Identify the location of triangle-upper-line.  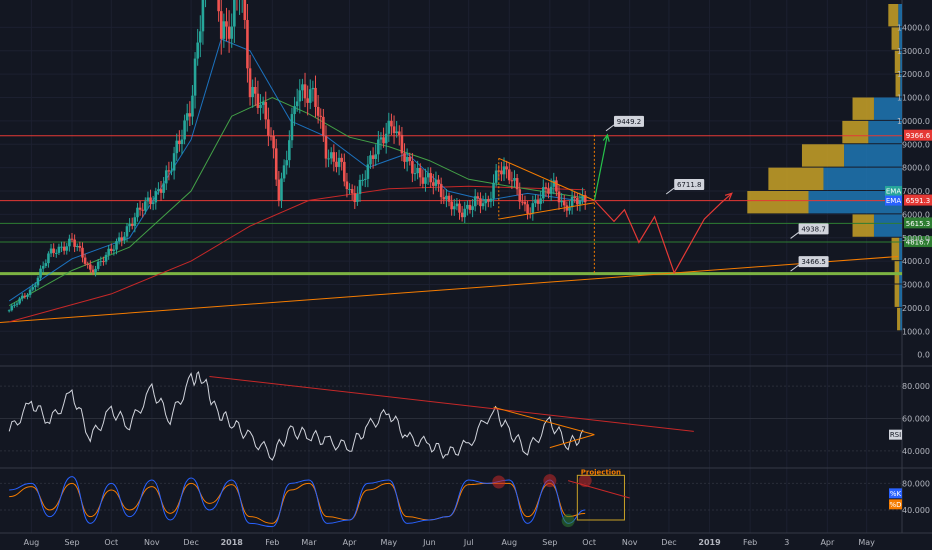
(546, 179).